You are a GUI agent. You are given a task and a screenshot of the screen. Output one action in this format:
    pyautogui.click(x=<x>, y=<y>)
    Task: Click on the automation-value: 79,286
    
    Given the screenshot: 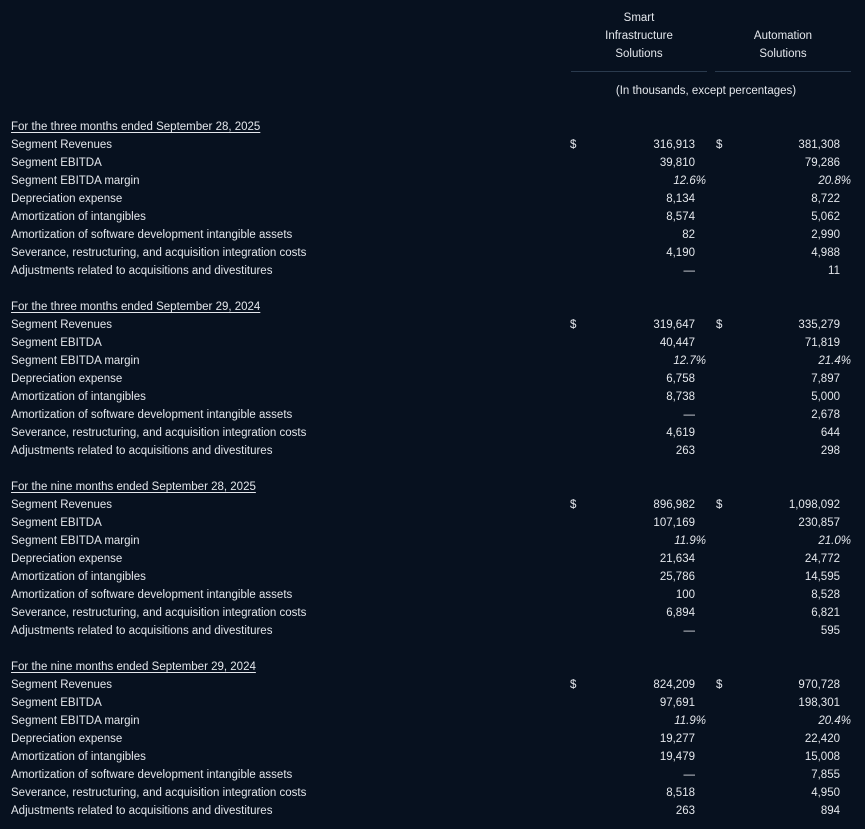 What is the action you would take?
    pyautogui.click(x=822, y=163)
    